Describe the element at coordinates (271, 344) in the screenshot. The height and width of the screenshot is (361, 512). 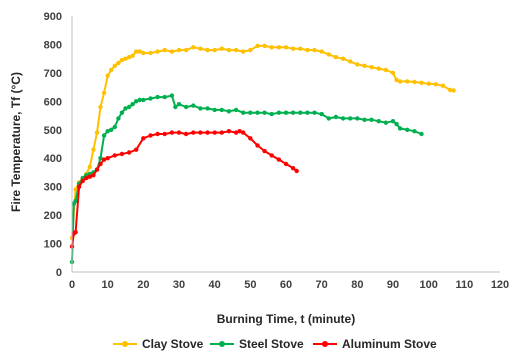
I see `legend-label: Steel Stove` at that location.